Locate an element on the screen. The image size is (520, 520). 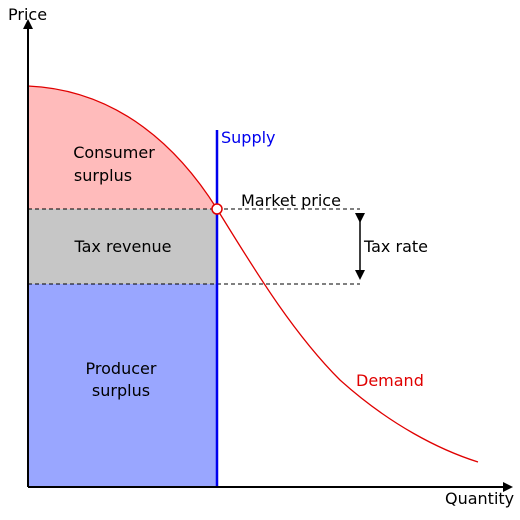
tax-revenue-area is located at coordinates (122, 246).